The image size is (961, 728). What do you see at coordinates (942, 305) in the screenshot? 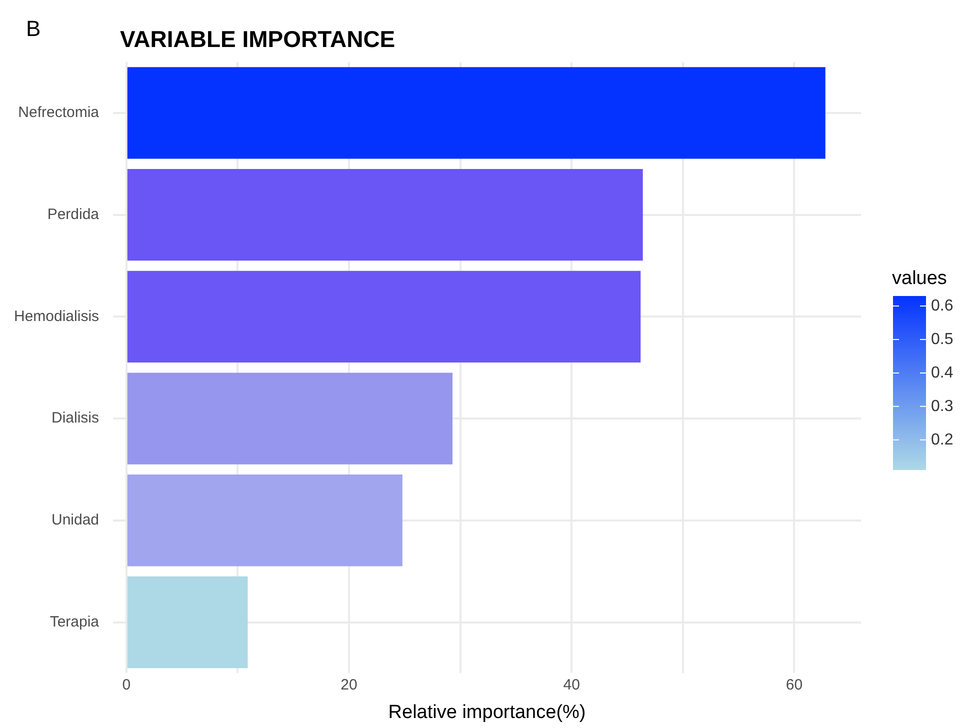
I see `color-bar-label: 0.6` at bounding box center [942, 305].